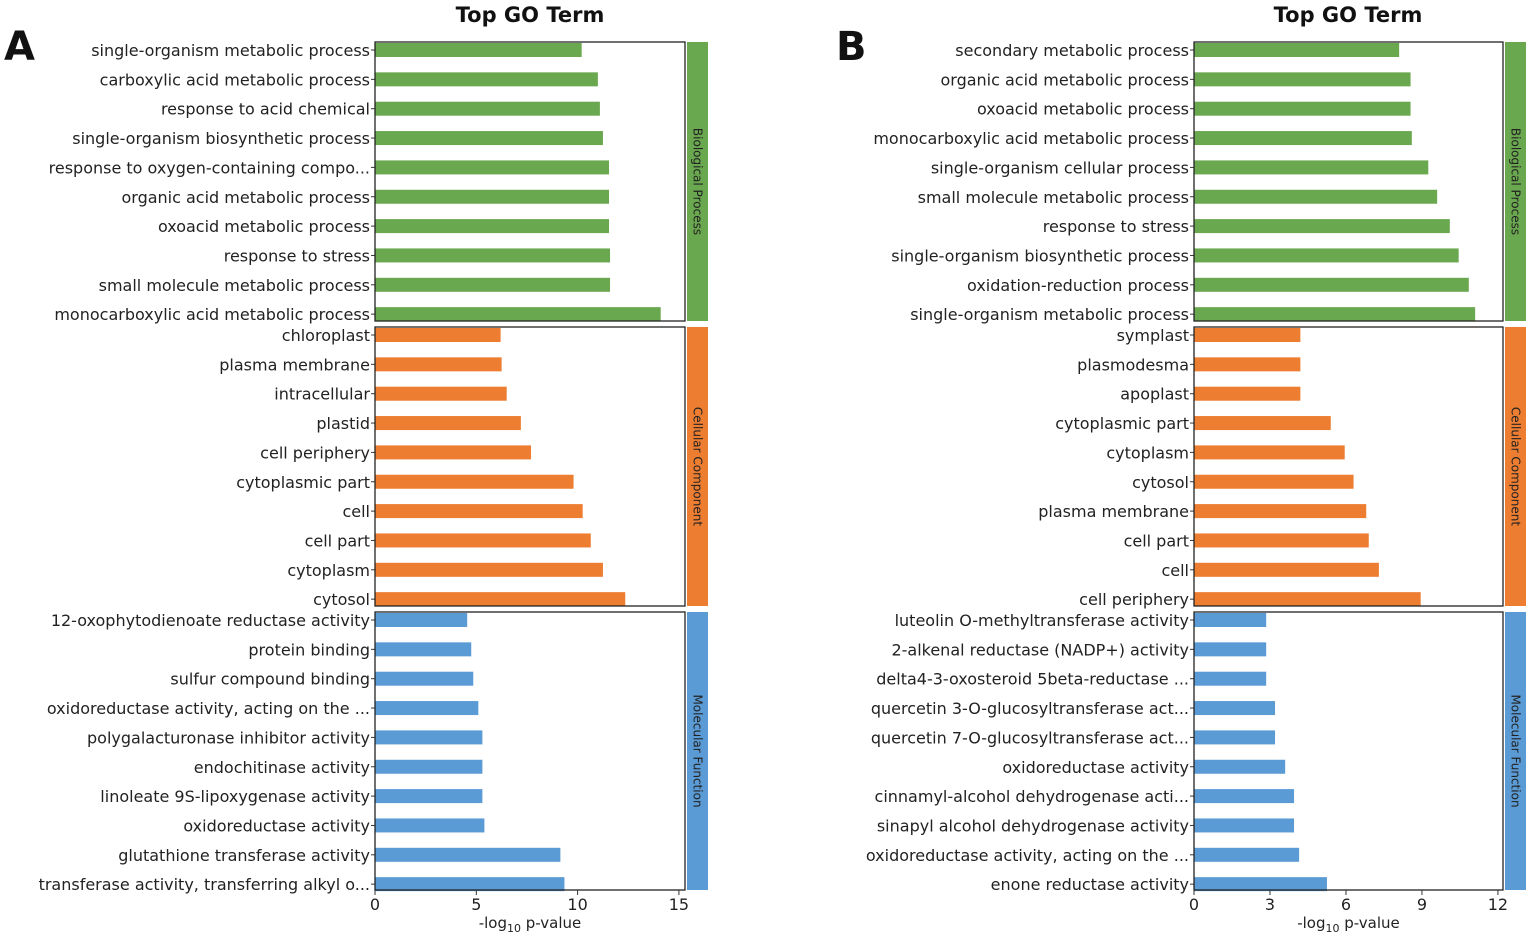  What do you see at coordinates (1134, 599) in the screenshot?
I see `term-label: cell periphery` at bounding box center [1134, 599].